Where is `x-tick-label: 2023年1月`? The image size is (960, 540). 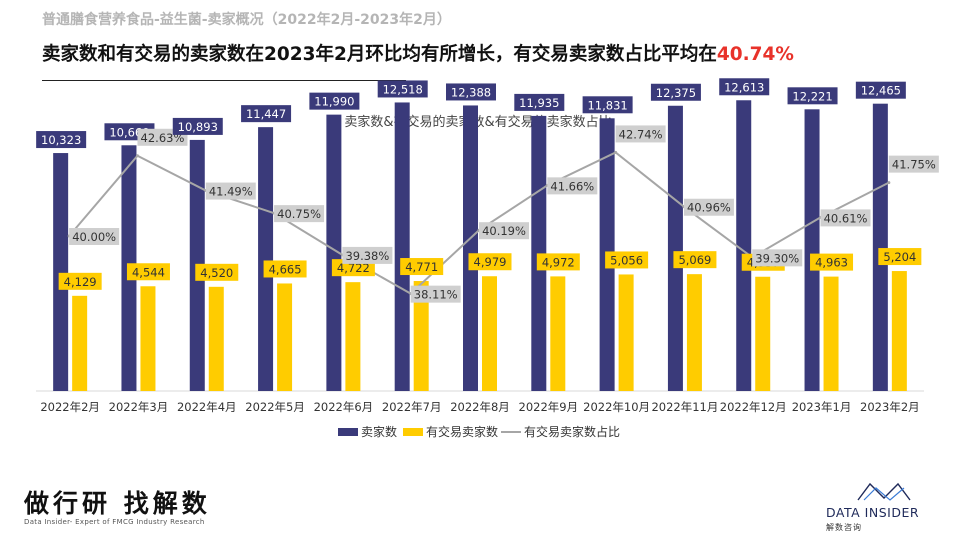 x-tick-label: 2023年1月 is located at coordinates (822, 407).